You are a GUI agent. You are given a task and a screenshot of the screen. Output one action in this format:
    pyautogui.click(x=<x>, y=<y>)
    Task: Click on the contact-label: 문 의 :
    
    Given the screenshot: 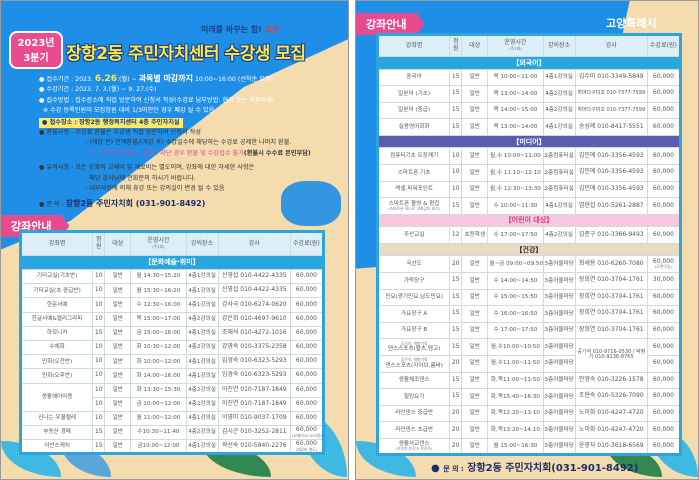 What is the action you would take?
    pyautogui.click(x=453, y=469)
    